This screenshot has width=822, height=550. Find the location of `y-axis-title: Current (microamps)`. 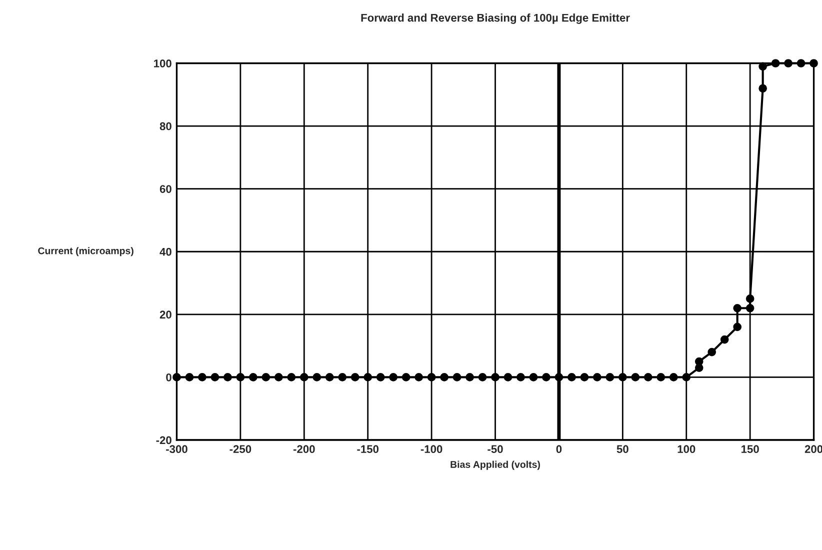

y-axis-title: Current (microamps) is located at coordinates (86, 251).